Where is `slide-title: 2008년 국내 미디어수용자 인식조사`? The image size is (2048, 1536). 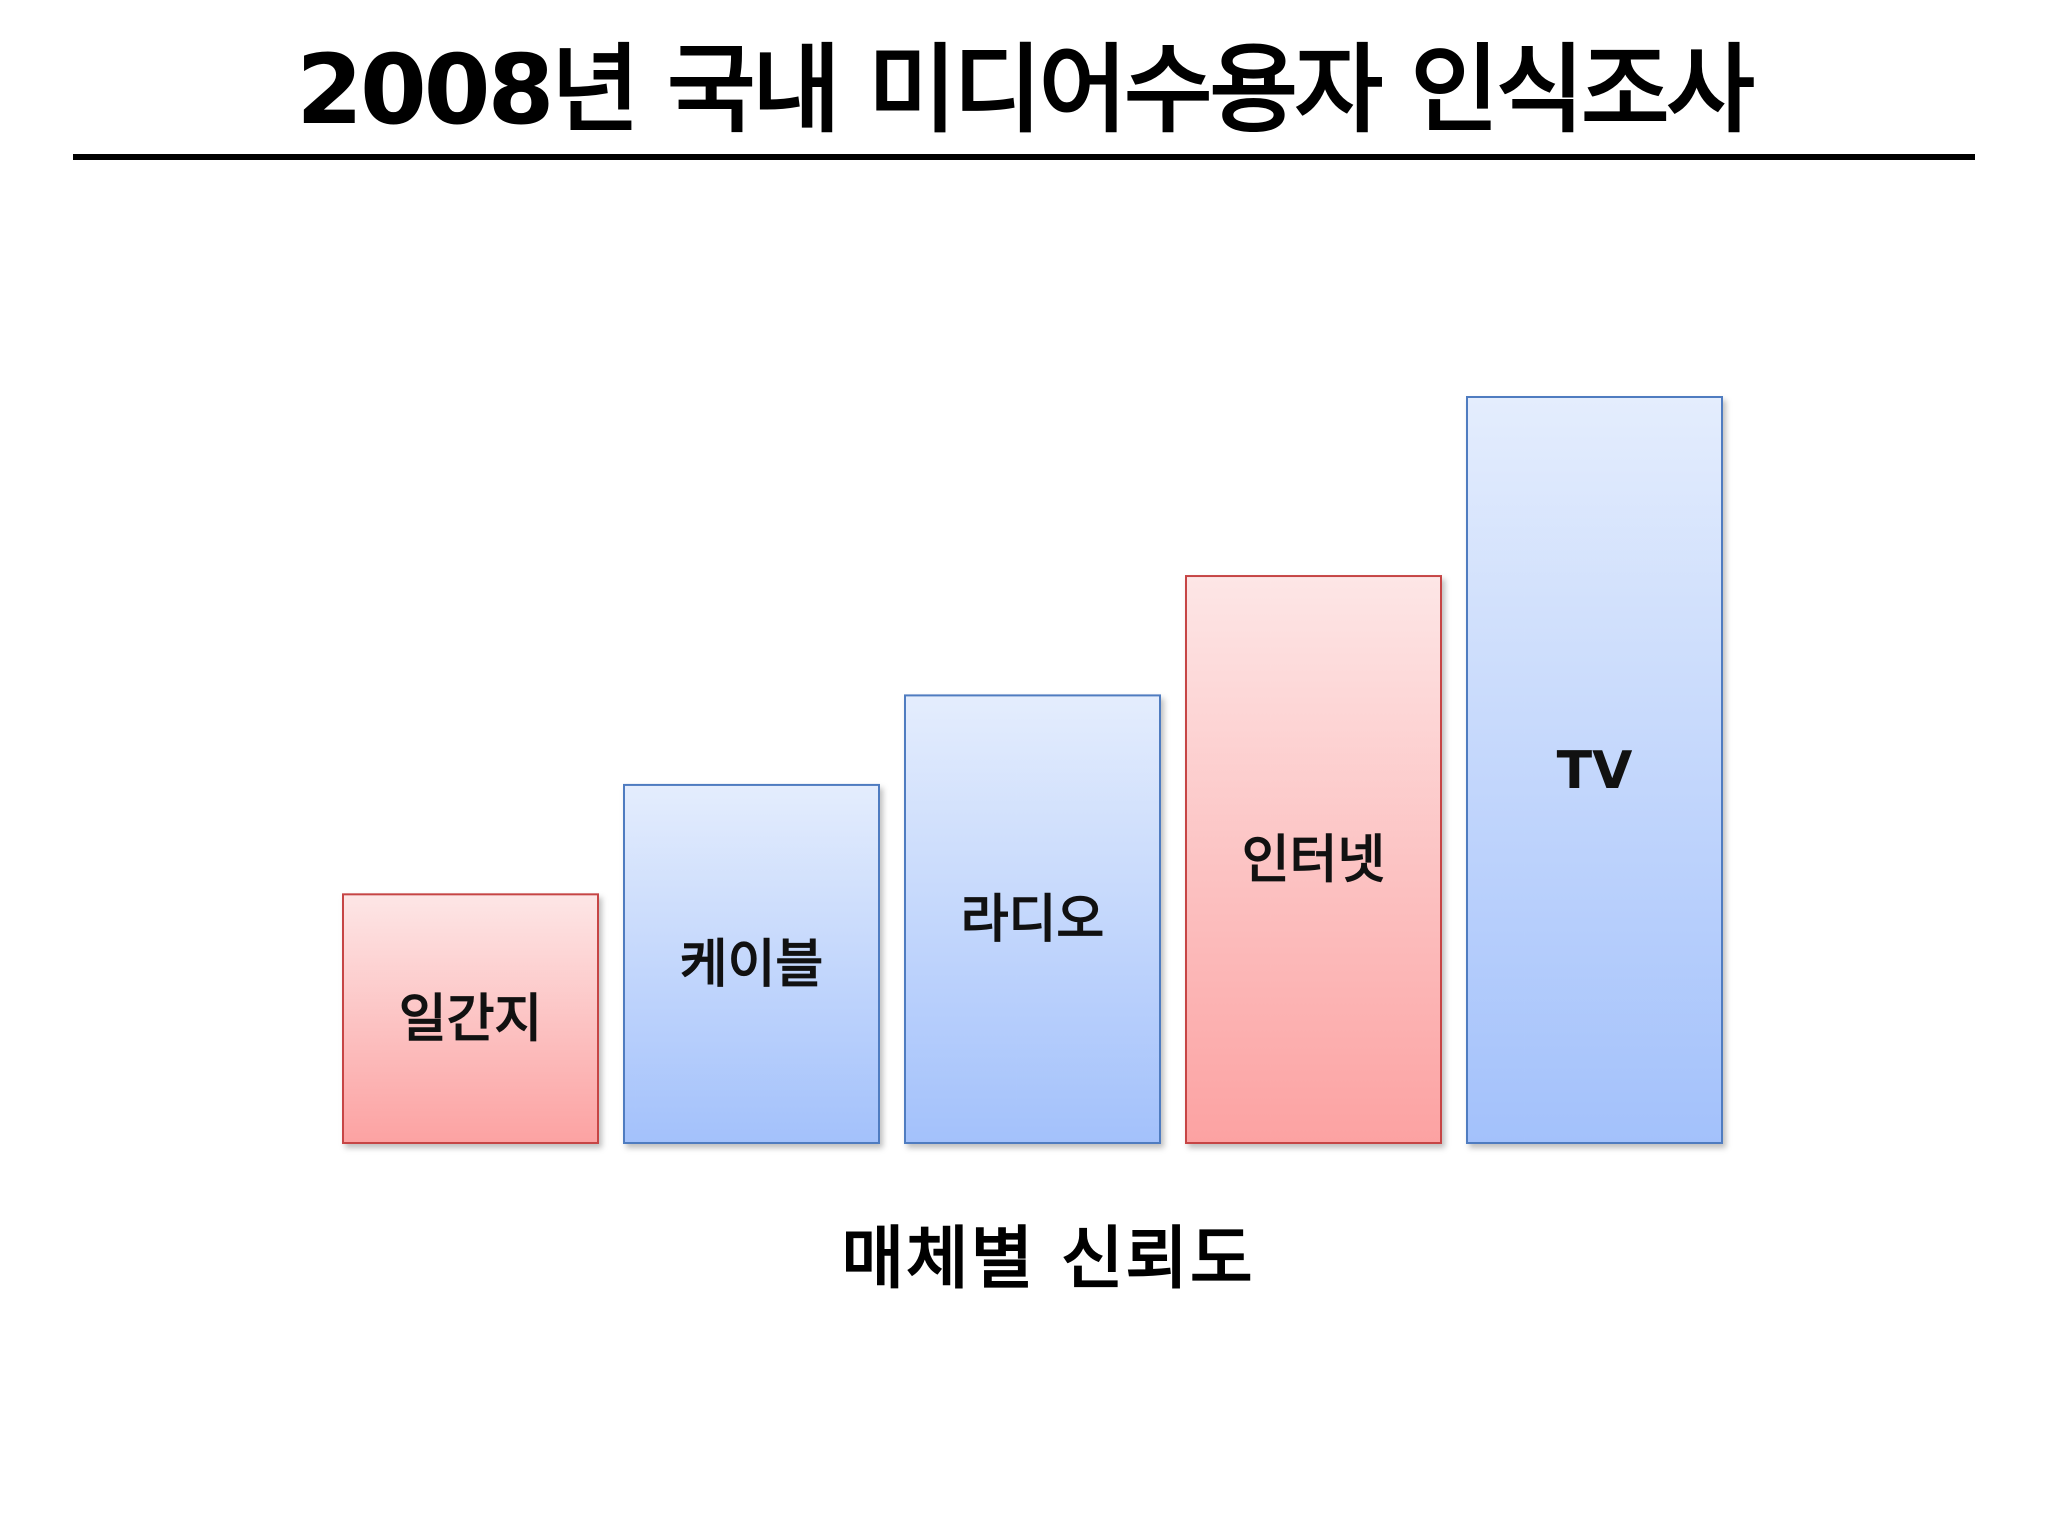 slide-title: 2008년 국내 미디어수용자 인식조사 is located at coordinates (1025, 90).